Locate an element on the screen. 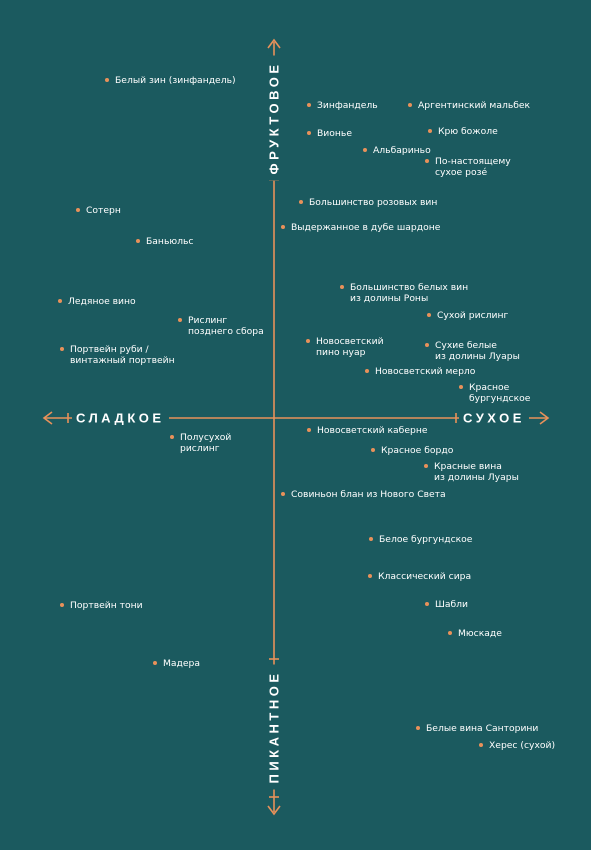  wine-name-line: Мюскаде is located at coordinates (480, 633).